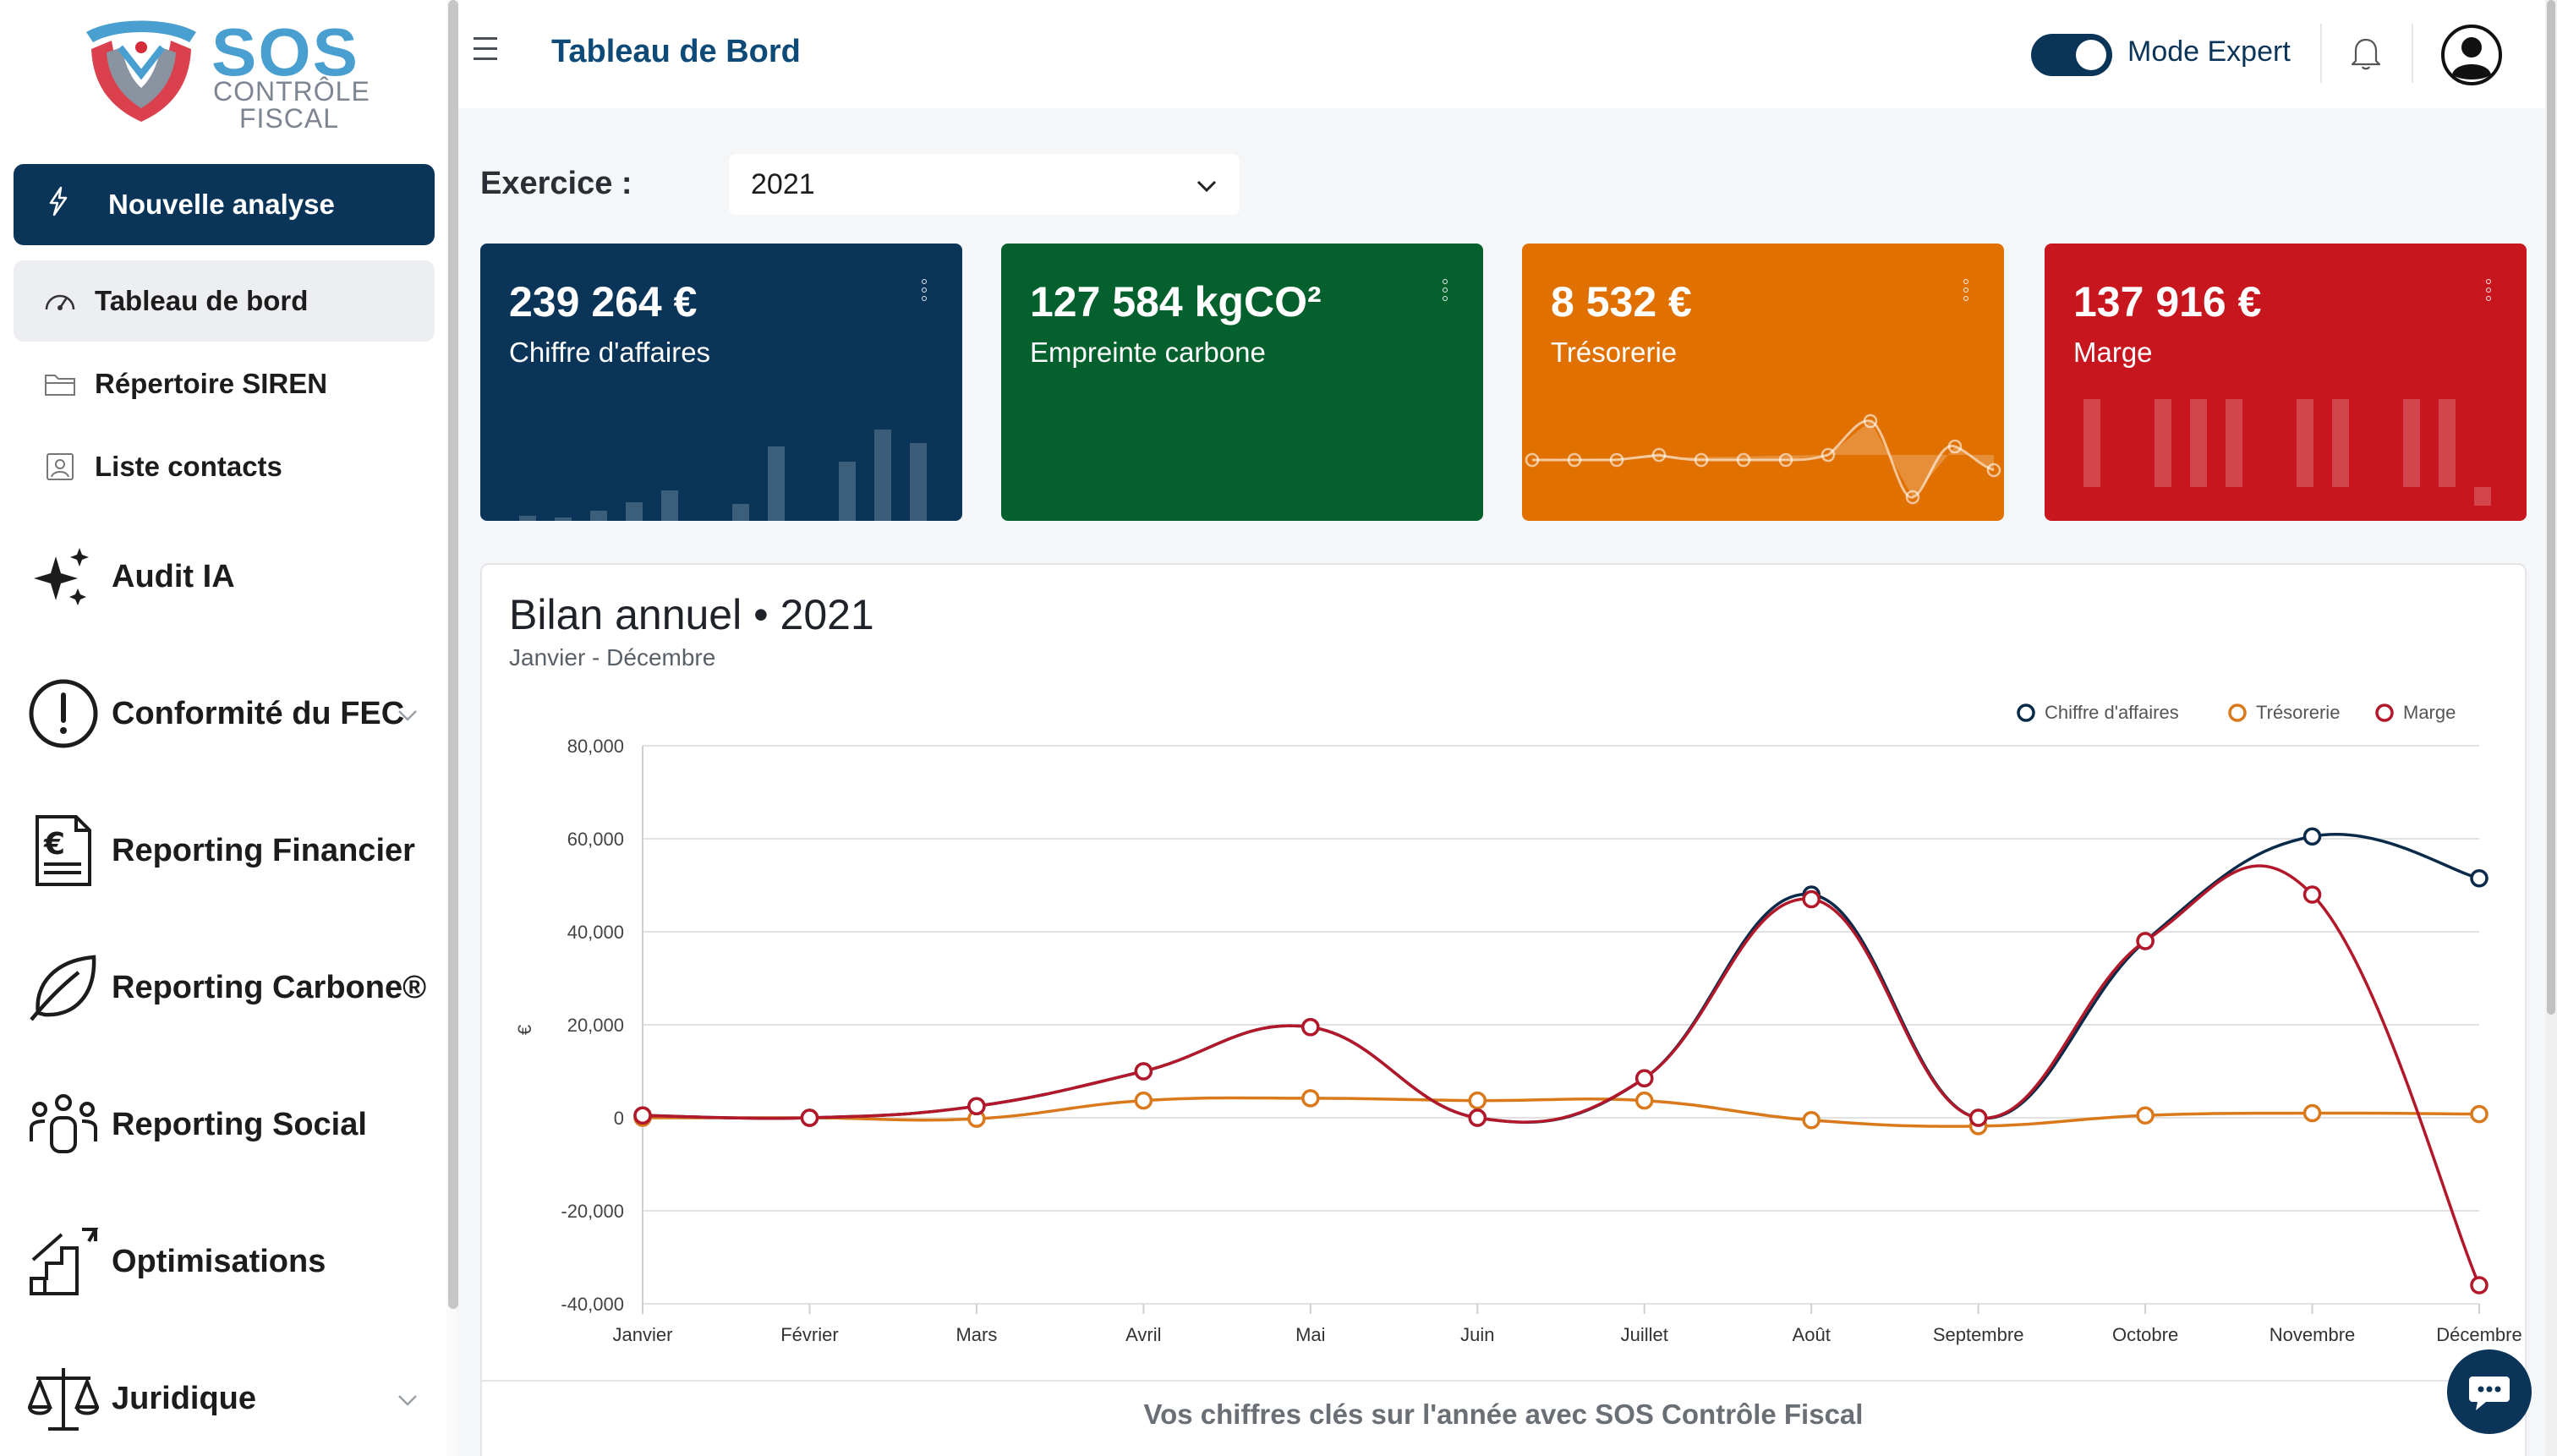 The image size is (2557, 1456). Describe the element at coordinates (1812, 1334) in the screenshot. I see `x-tick-label: Août` at that location.